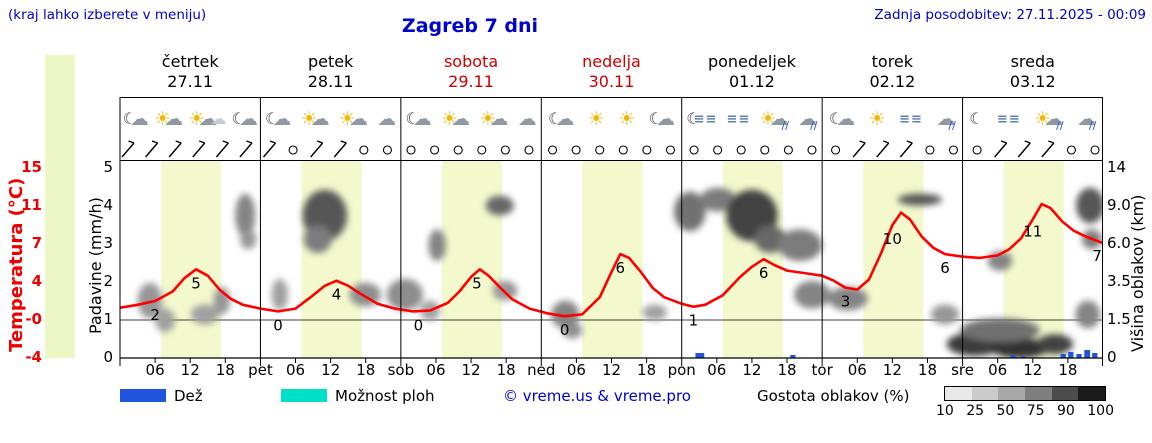 This screenshot has width=1152, height=443. I want to click on day-name: nedelja, so click(611, 61).